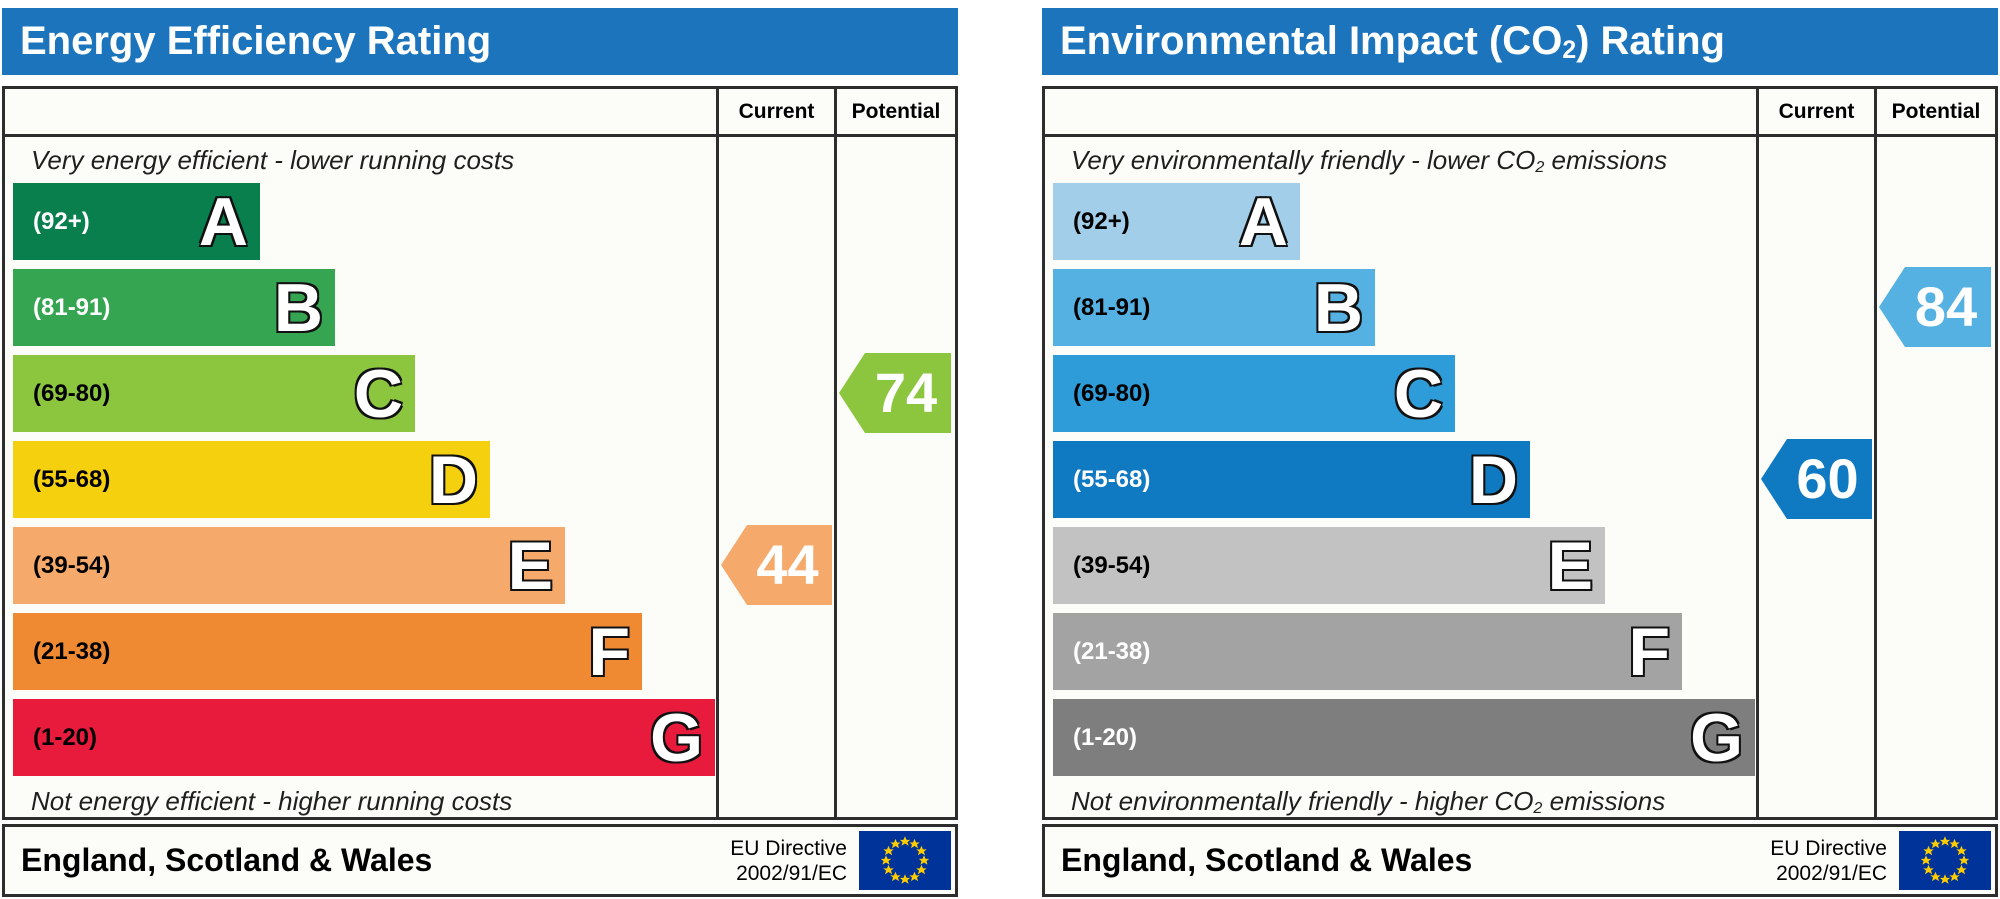  Describe the element at coordinates (72, 479) in the screenshot. I see `band-range-label: (55-68)` at that location.